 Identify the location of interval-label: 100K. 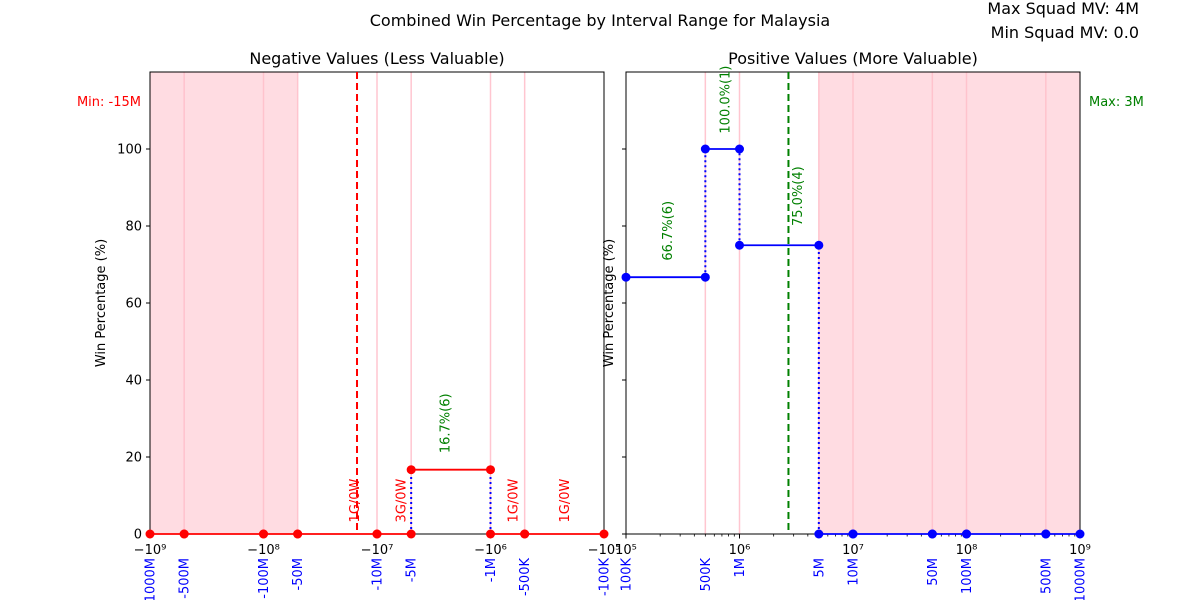
(627, 575).